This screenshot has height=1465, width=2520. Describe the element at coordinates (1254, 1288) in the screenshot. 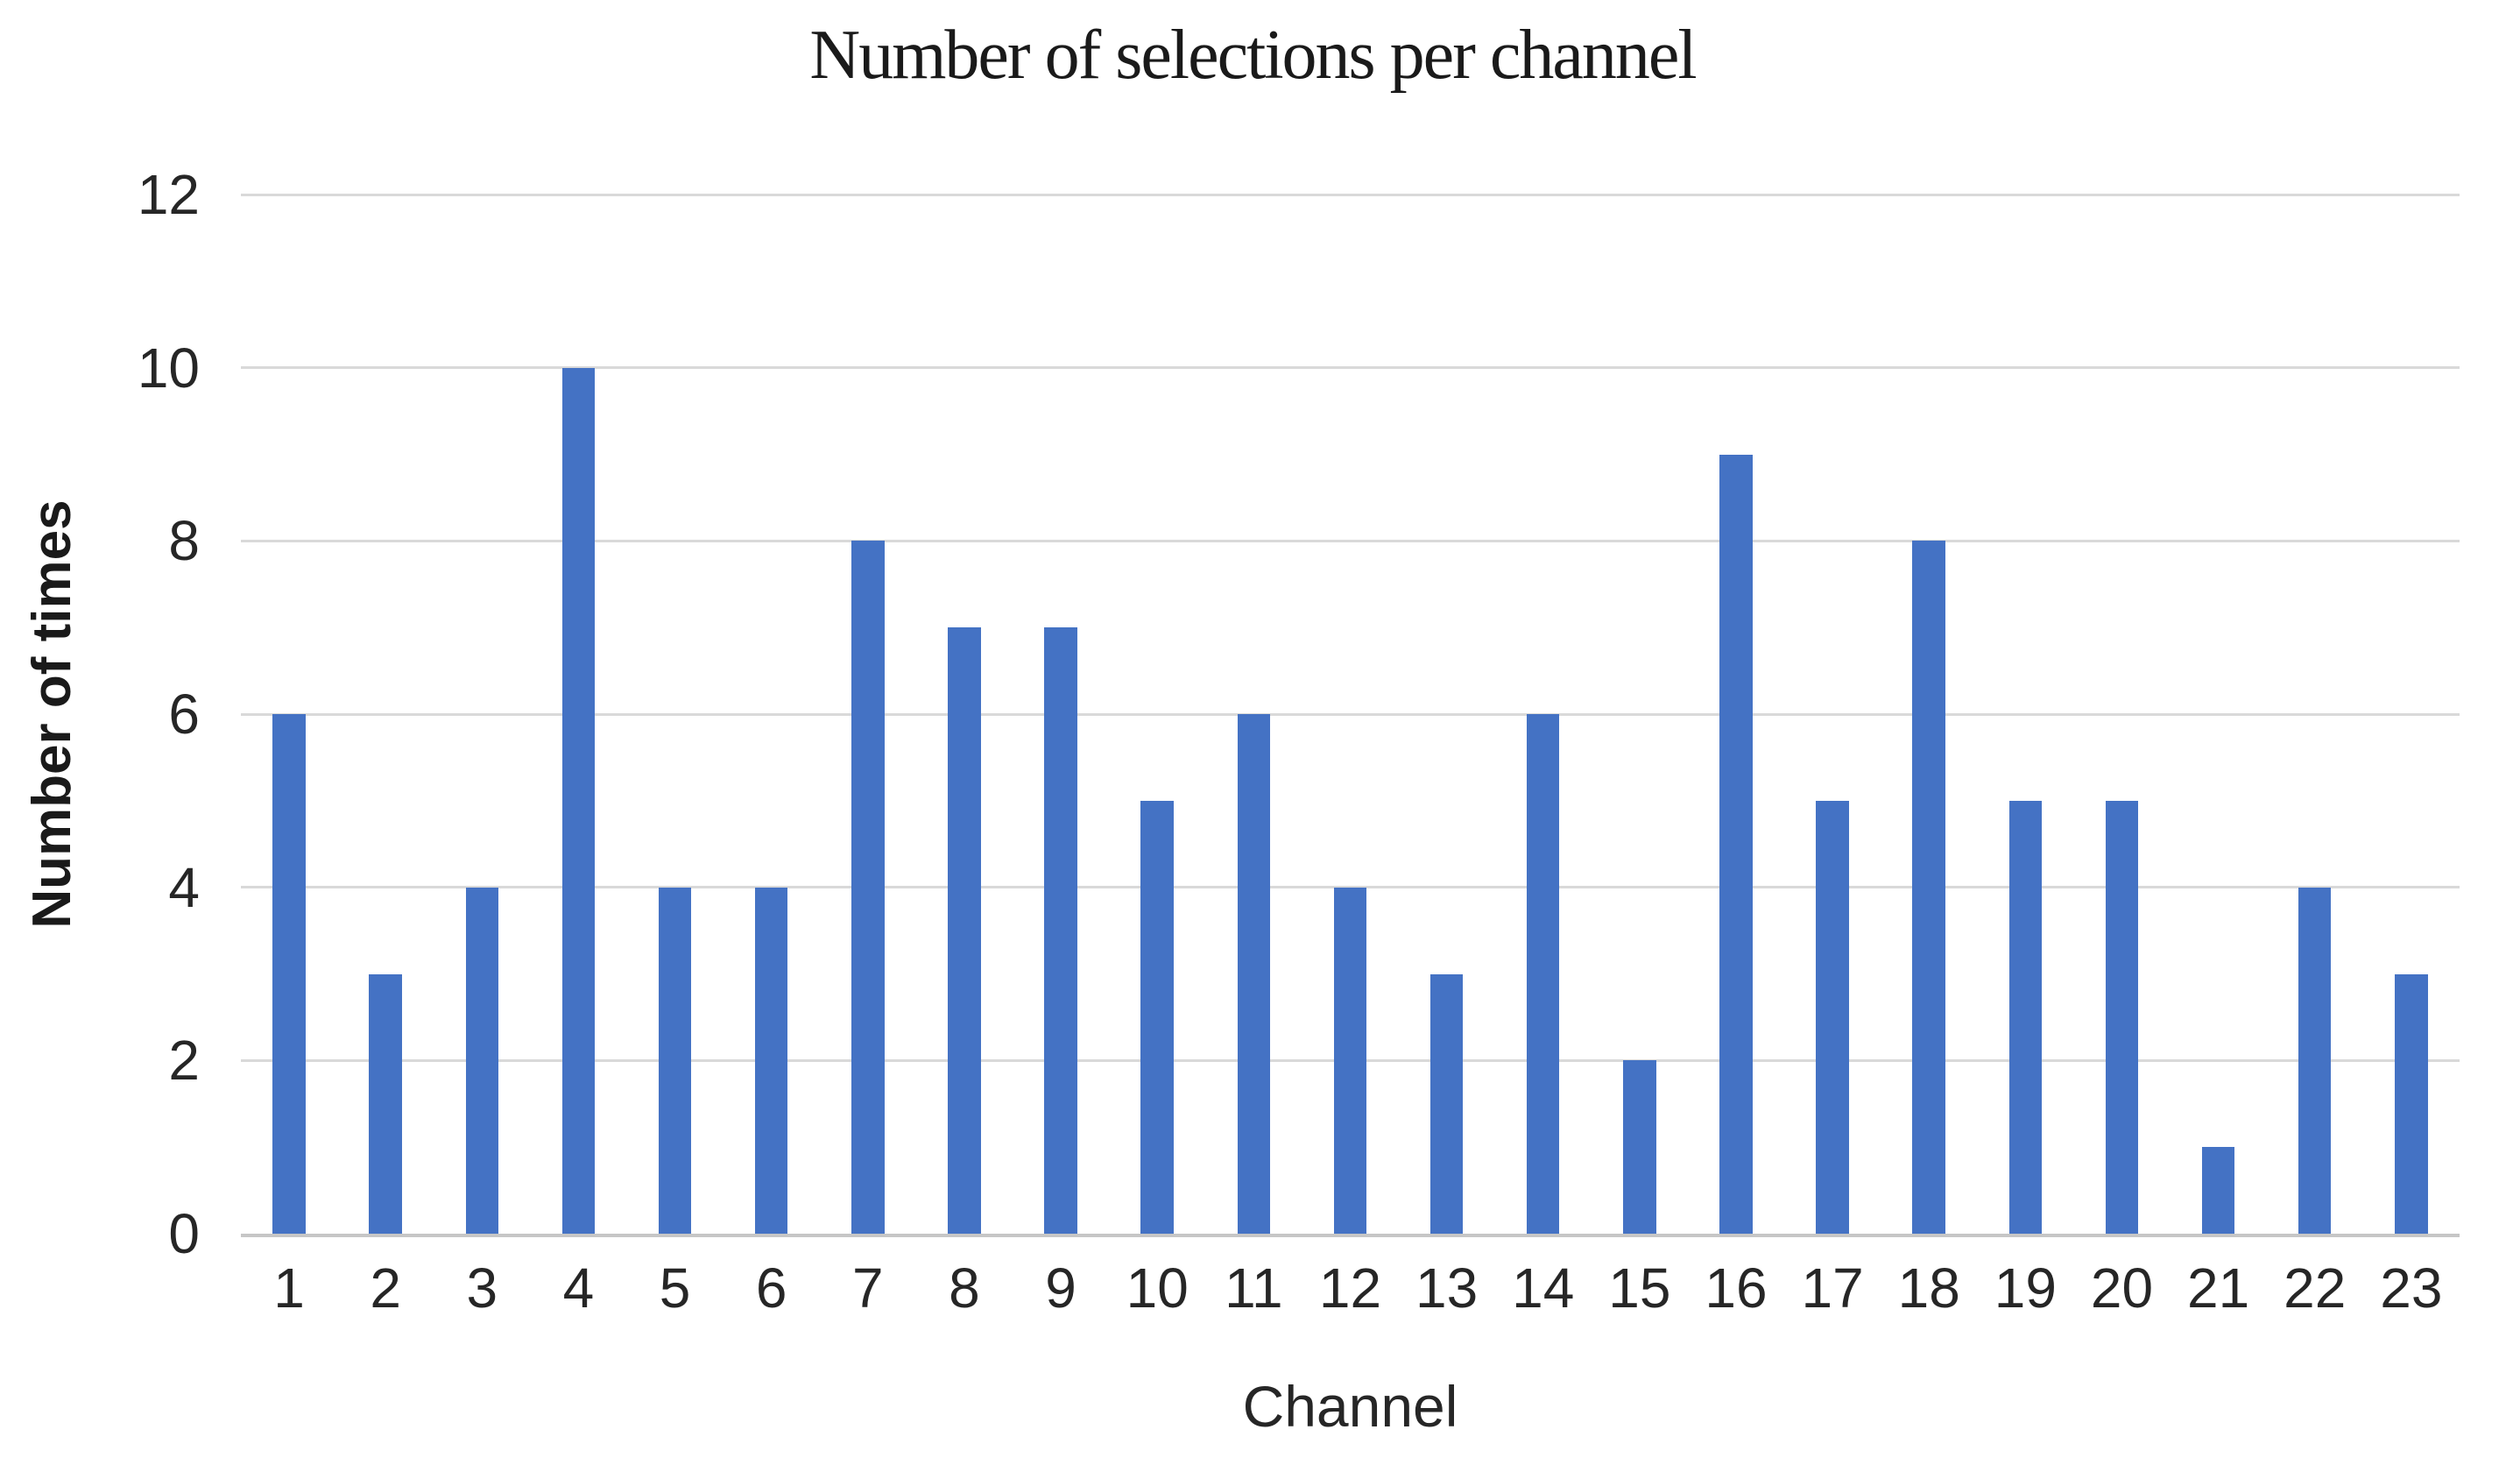

I see `x-tick-label-11: 11` at that location.